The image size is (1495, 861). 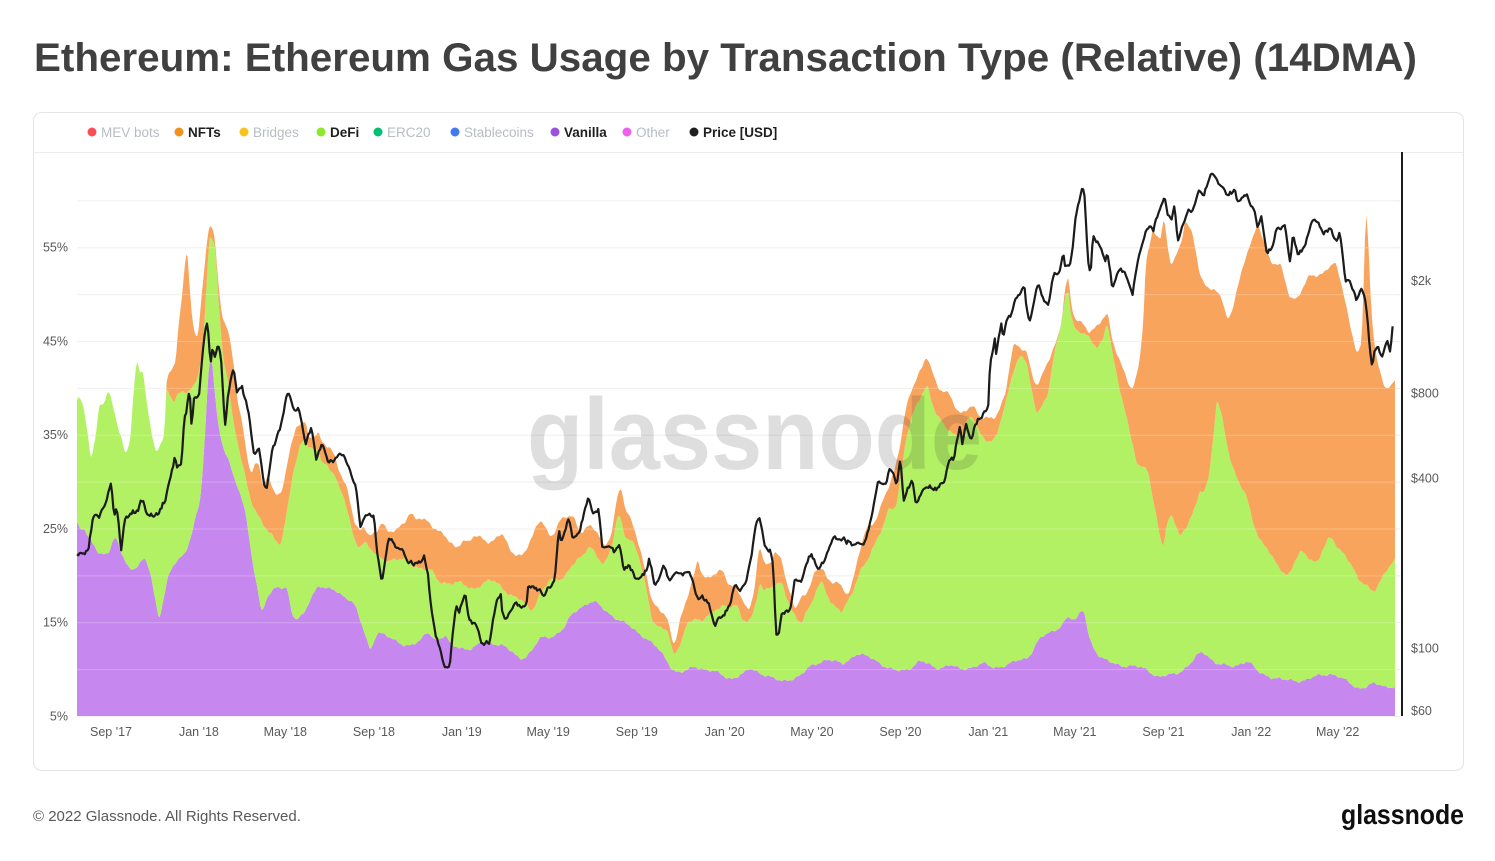 What do you see at coordinates (653, 132) in the screenshot?
I see `svg-text: Other` at bounding box center [653, 132].